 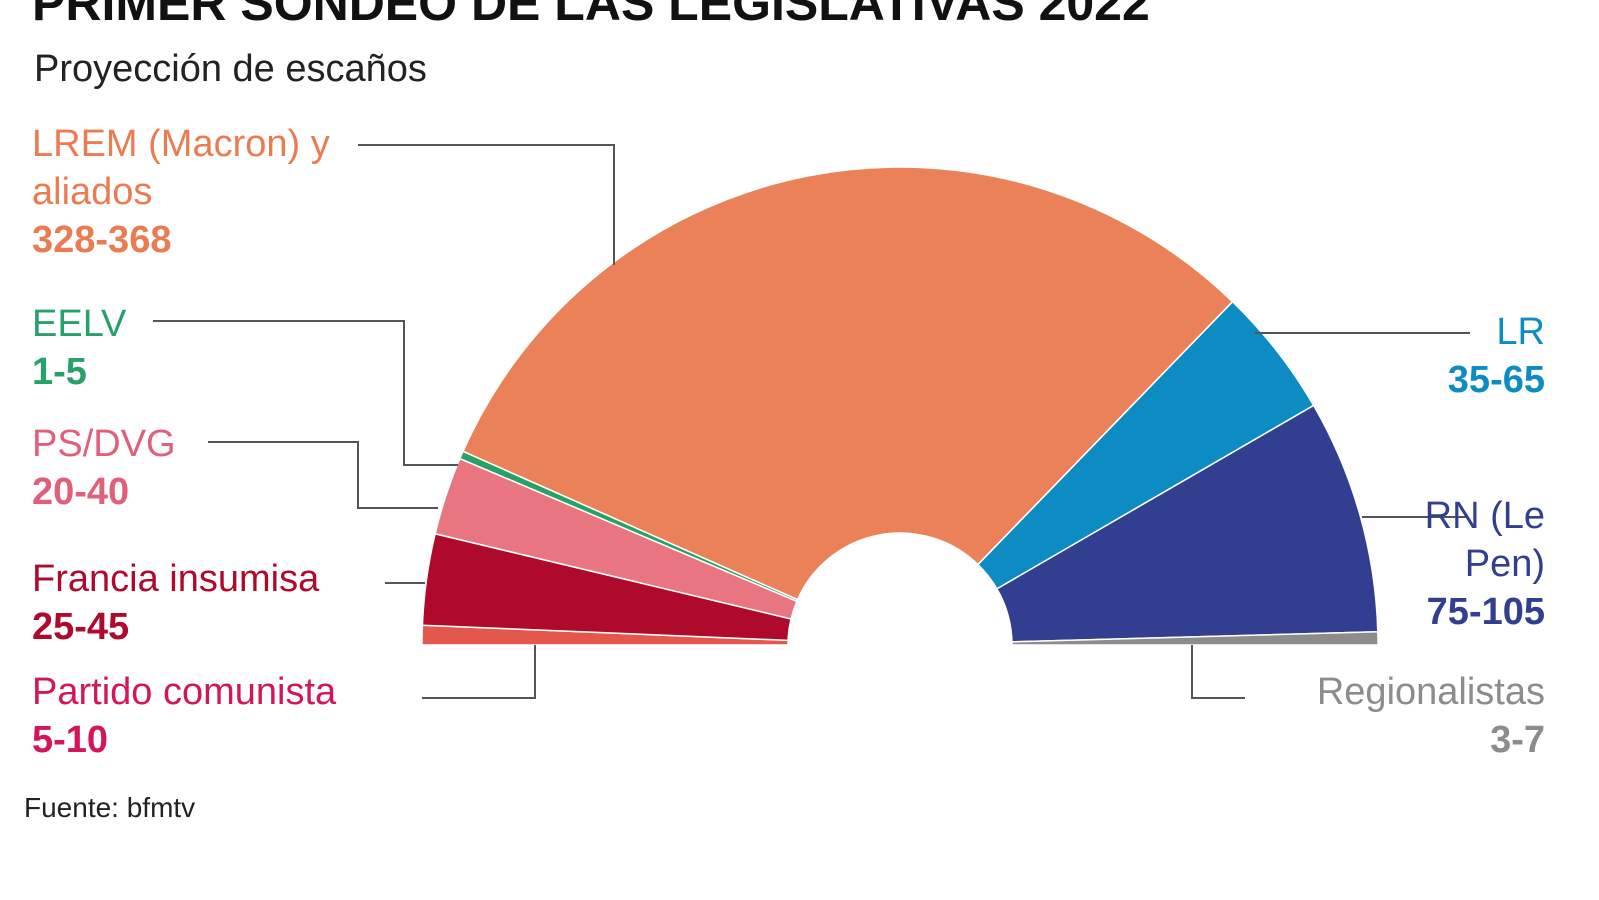 I want to click on category-label: Francia insumisa, so click(x=176, y=579).